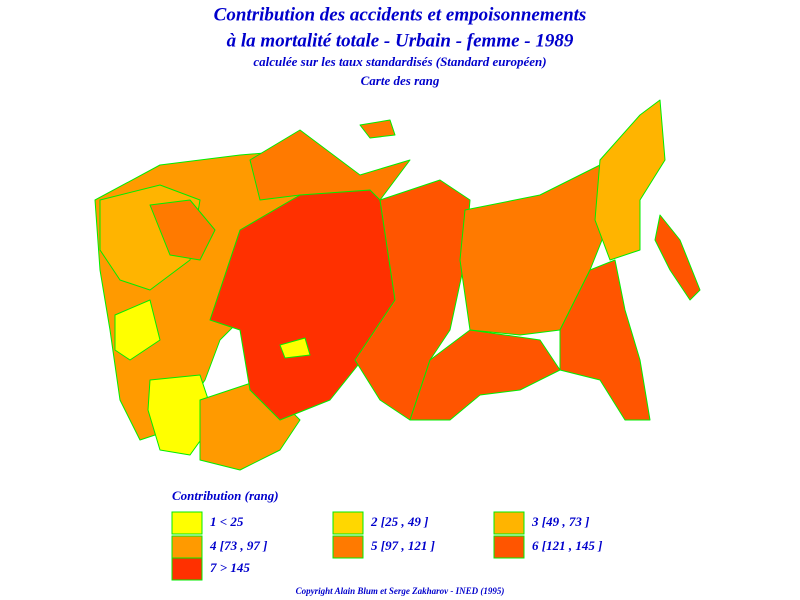  What do you see at coordinates (225, 495) in the screenshot?
I see `legend-title: Contribution (rang)` at bounding box center [225, 495].